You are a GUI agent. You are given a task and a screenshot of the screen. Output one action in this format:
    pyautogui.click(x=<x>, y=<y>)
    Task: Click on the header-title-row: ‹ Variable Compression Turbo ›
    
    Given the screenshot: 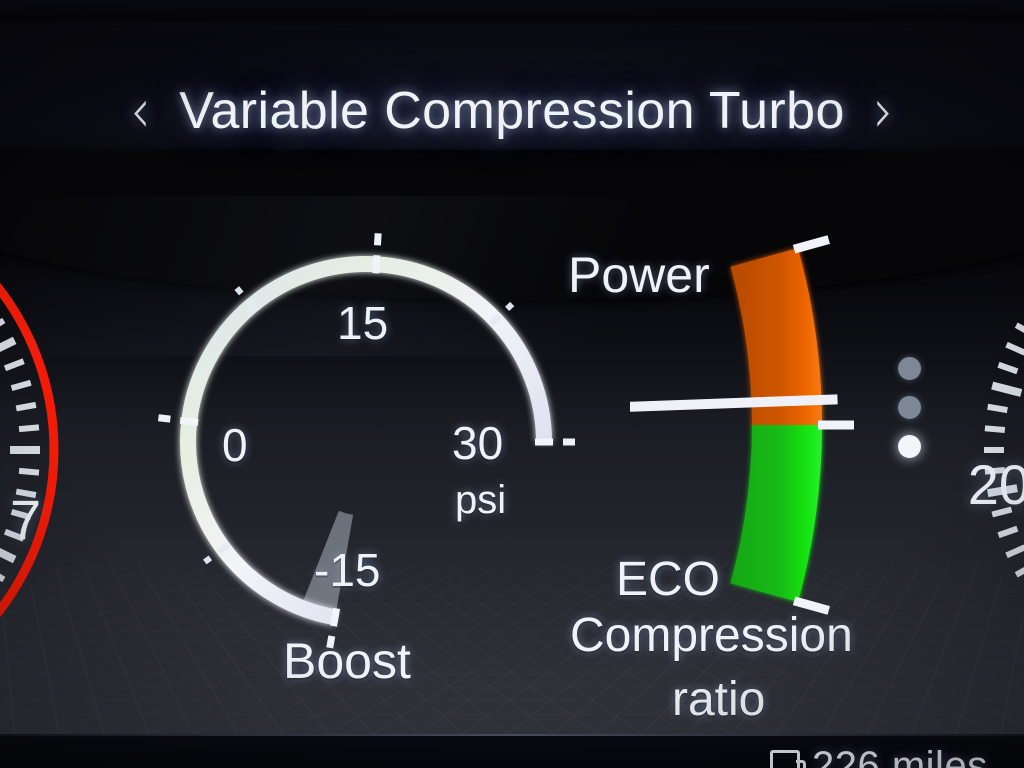 What is the action you would take?
    pyautogui.click(x=512, y=111)
    